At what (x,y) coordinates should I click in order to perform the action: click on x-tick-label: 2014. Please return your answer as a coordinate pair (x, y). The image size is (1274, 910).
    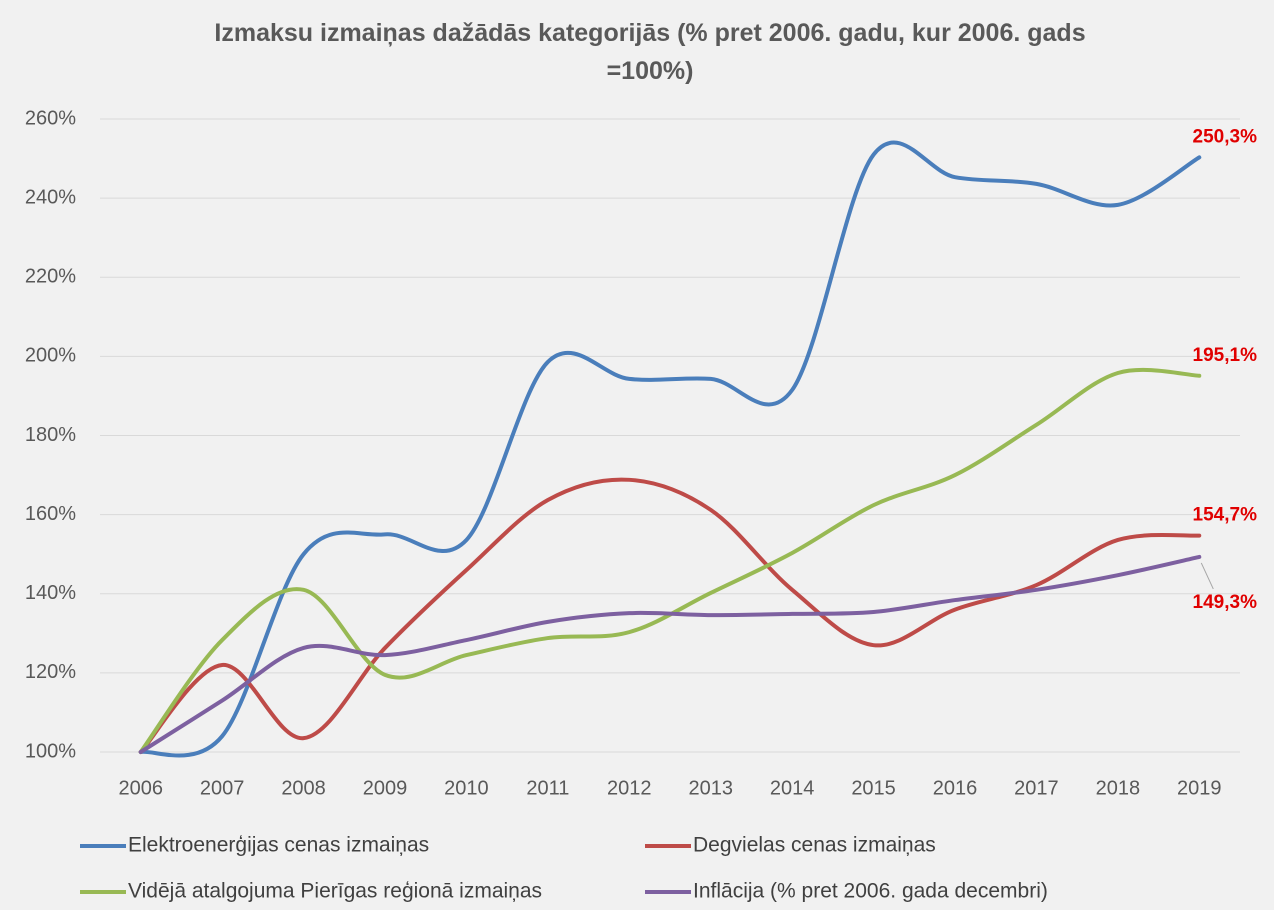
    Looking at the image, I should click on (792, 788).